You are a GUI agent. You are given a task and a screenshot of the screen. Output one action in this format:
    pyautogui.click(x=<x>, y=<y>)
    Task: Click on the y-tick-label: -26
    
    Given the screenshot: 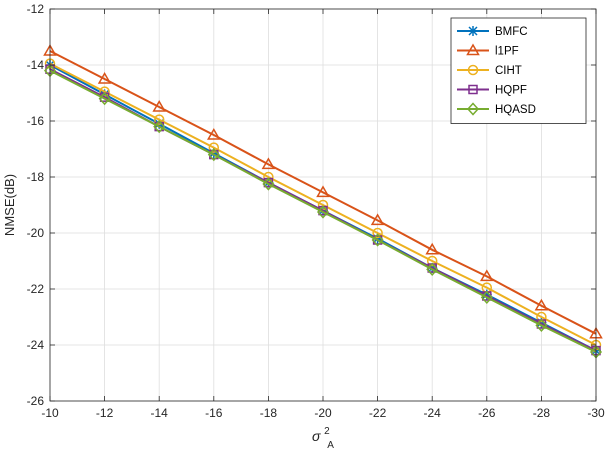 What is the action you would take?
    pyautogui.click(x=36, y=401)
    